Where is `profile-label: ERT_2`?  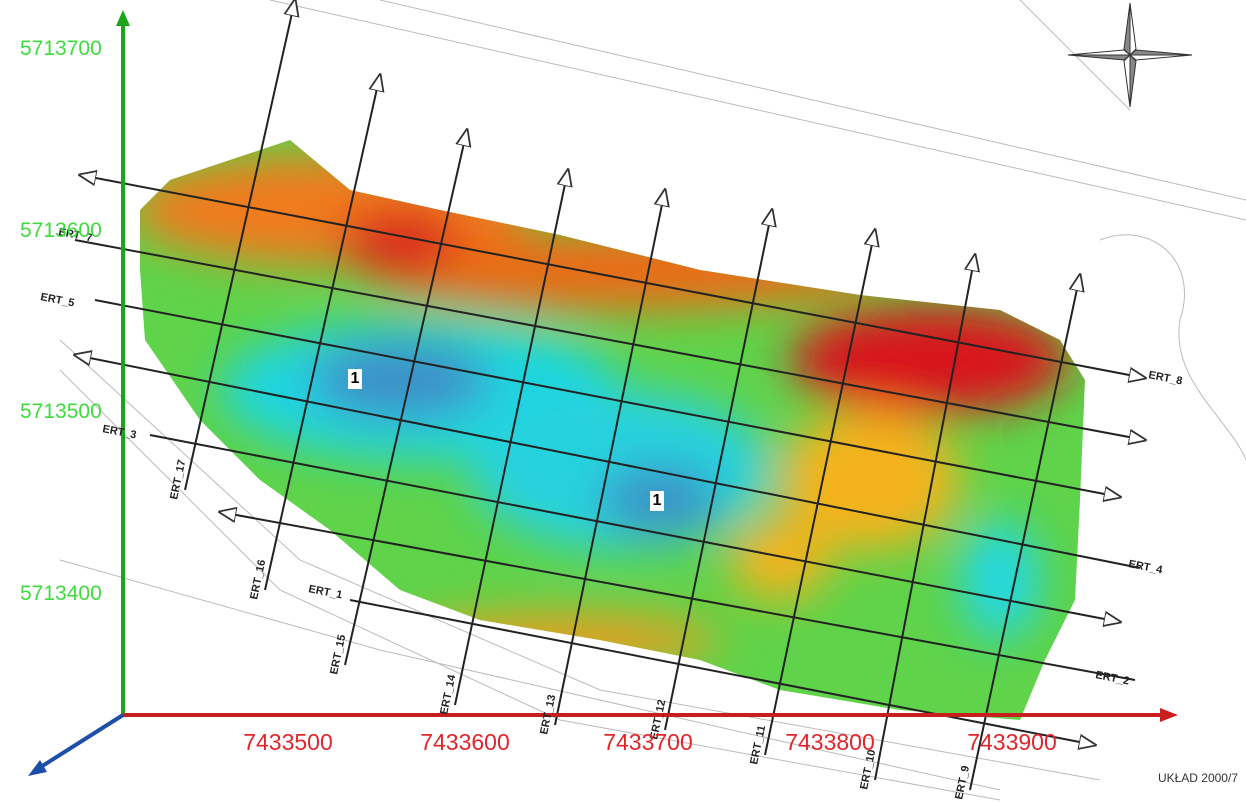 profile-label: ERT_2 is located at coordinates (1112, 678).